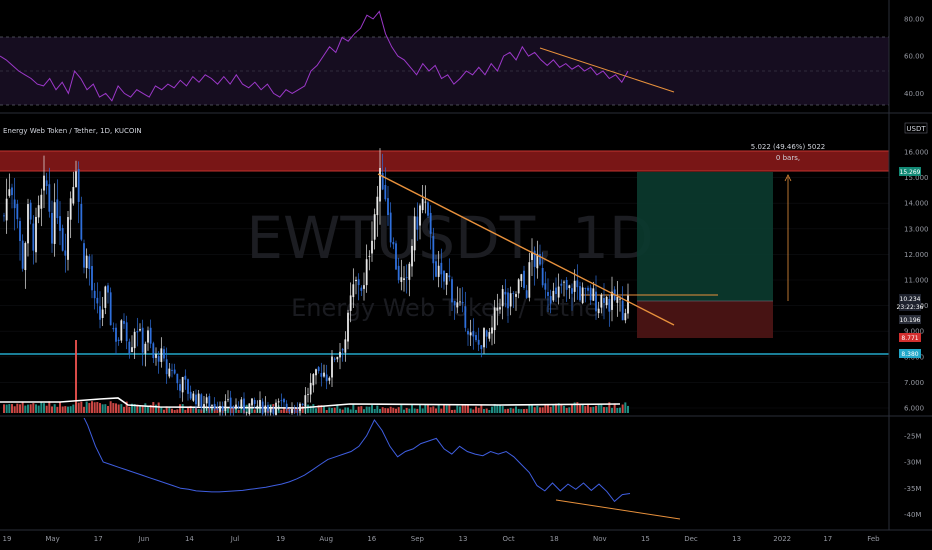 The height and width of the screenshot is (550, 932). Describe the element at coordinates (418, 539) in the screenshot. I see `time-tick-label: Sep` at that location.